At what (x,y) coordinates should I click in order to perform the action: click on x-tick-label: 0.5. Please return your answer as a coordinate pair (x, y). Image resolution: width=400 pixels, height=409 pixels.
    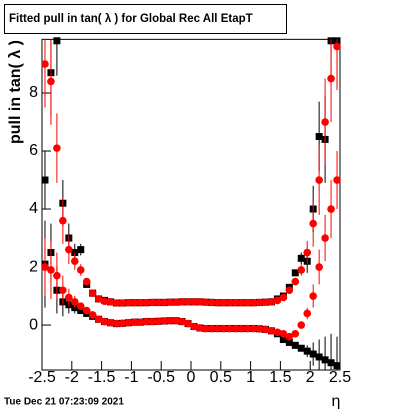
    Looking at the image, I should click on (221, 377).